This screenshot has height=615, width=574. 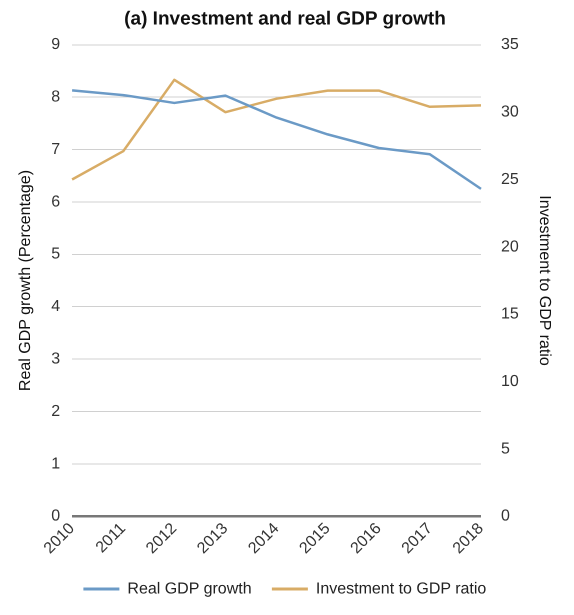 I want to click on y-tick-label: 5, so click(x=55, y=254).